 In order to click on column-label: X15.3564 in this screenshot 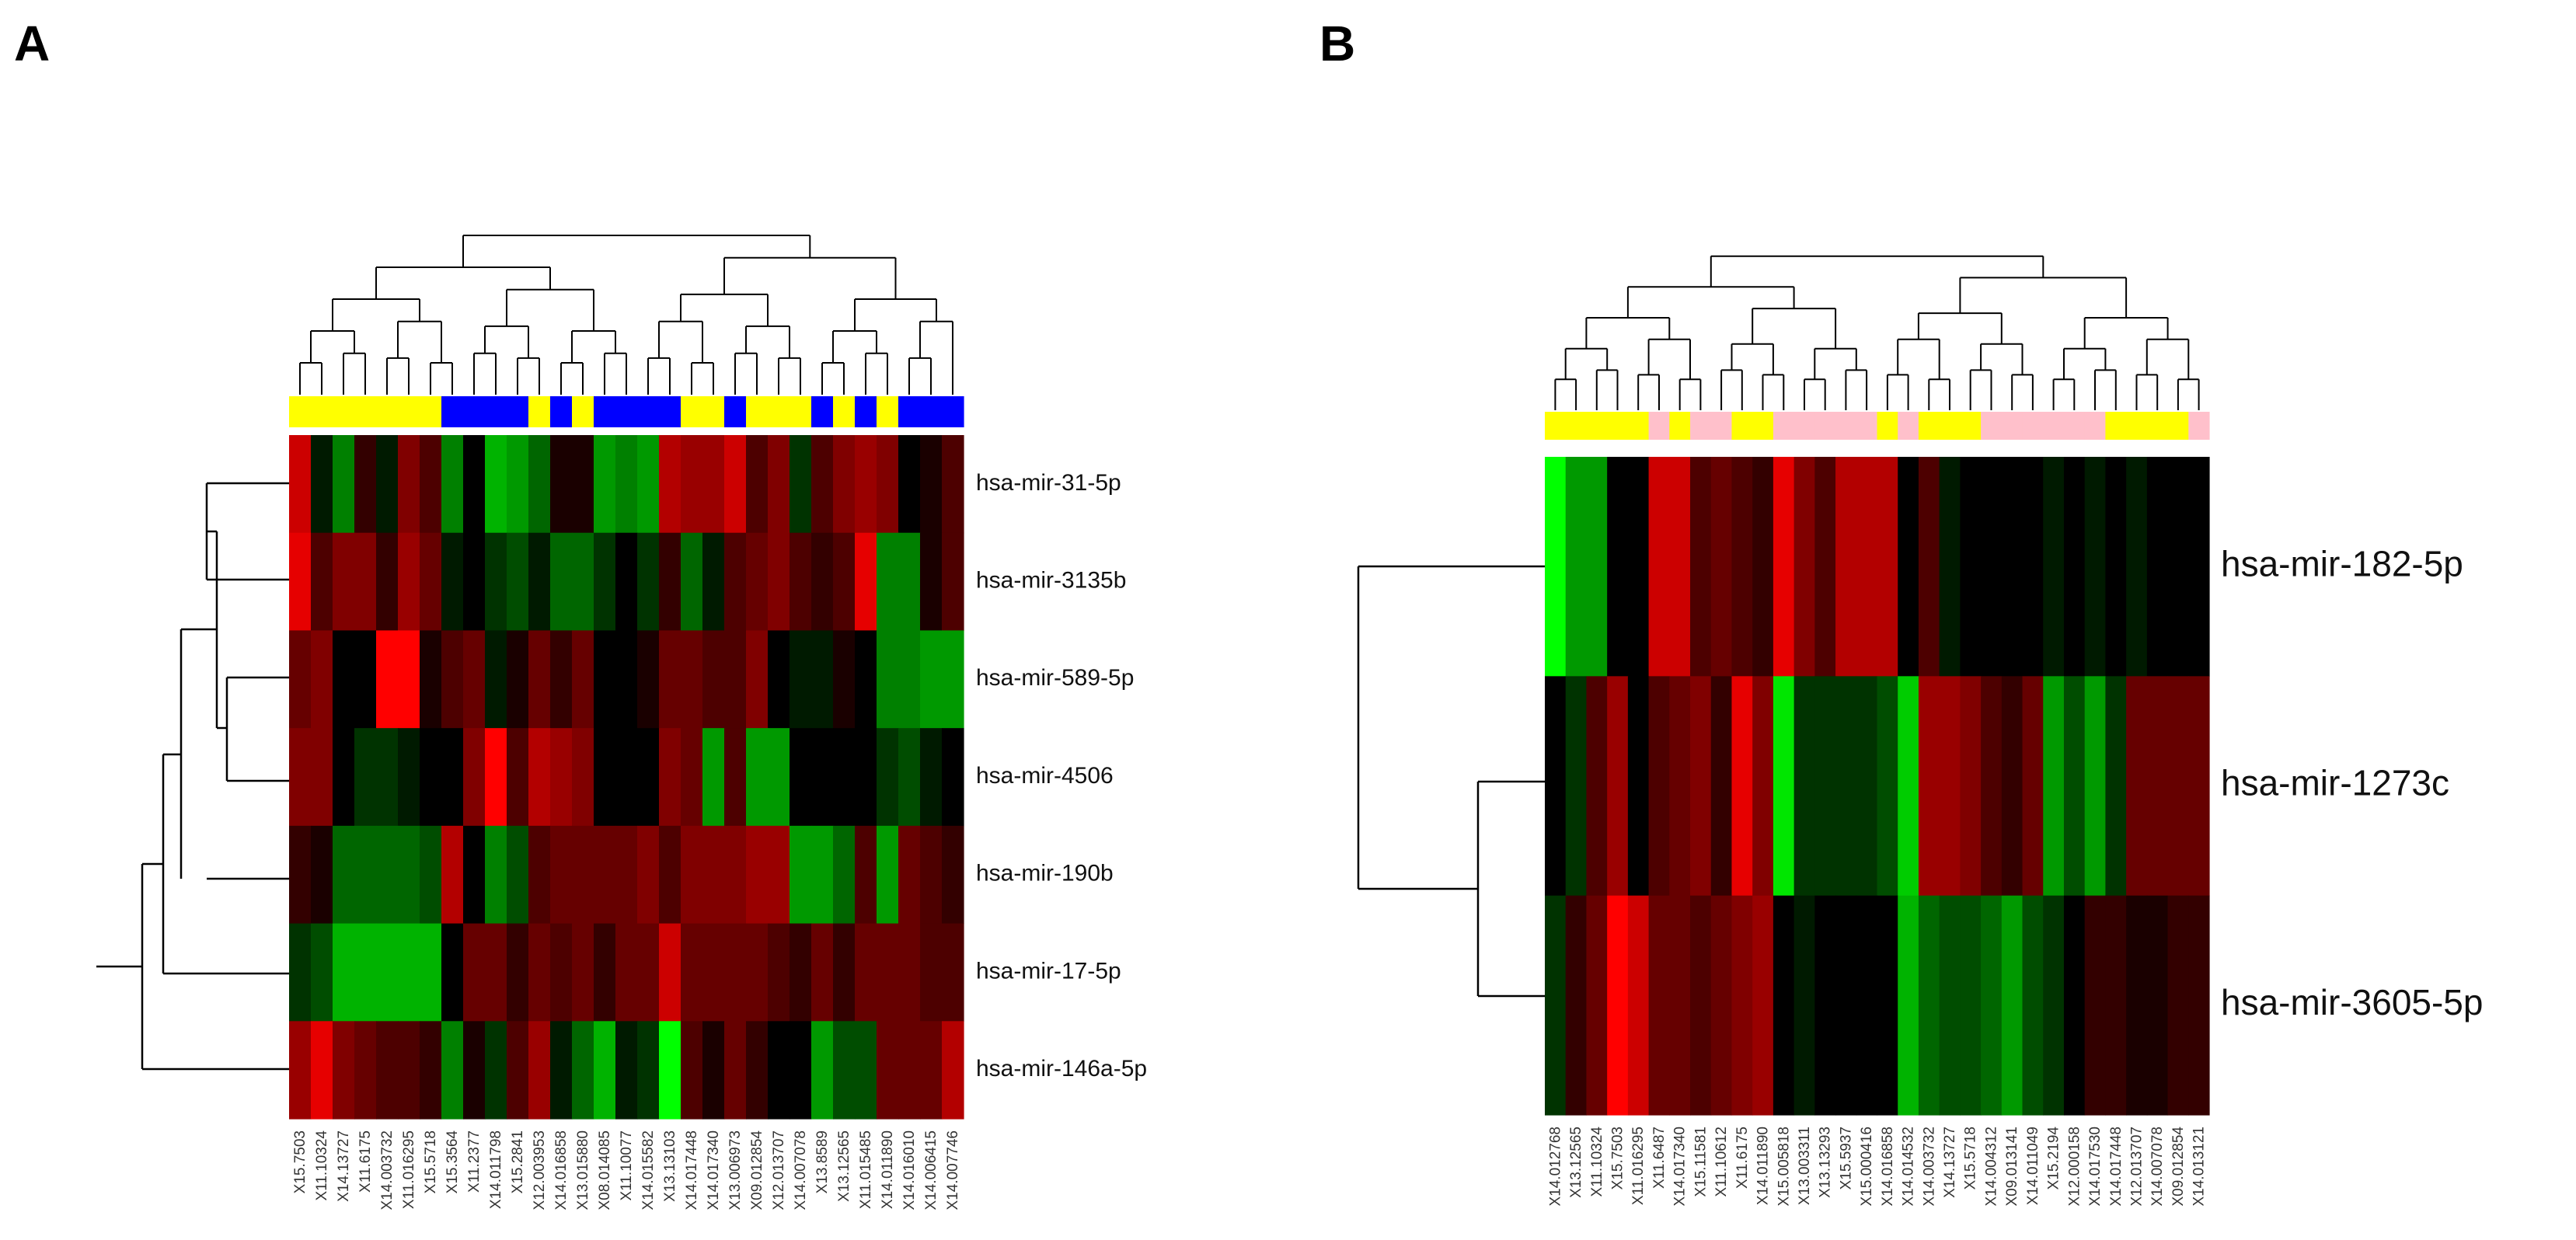, I will do `click(452, 1162)`.